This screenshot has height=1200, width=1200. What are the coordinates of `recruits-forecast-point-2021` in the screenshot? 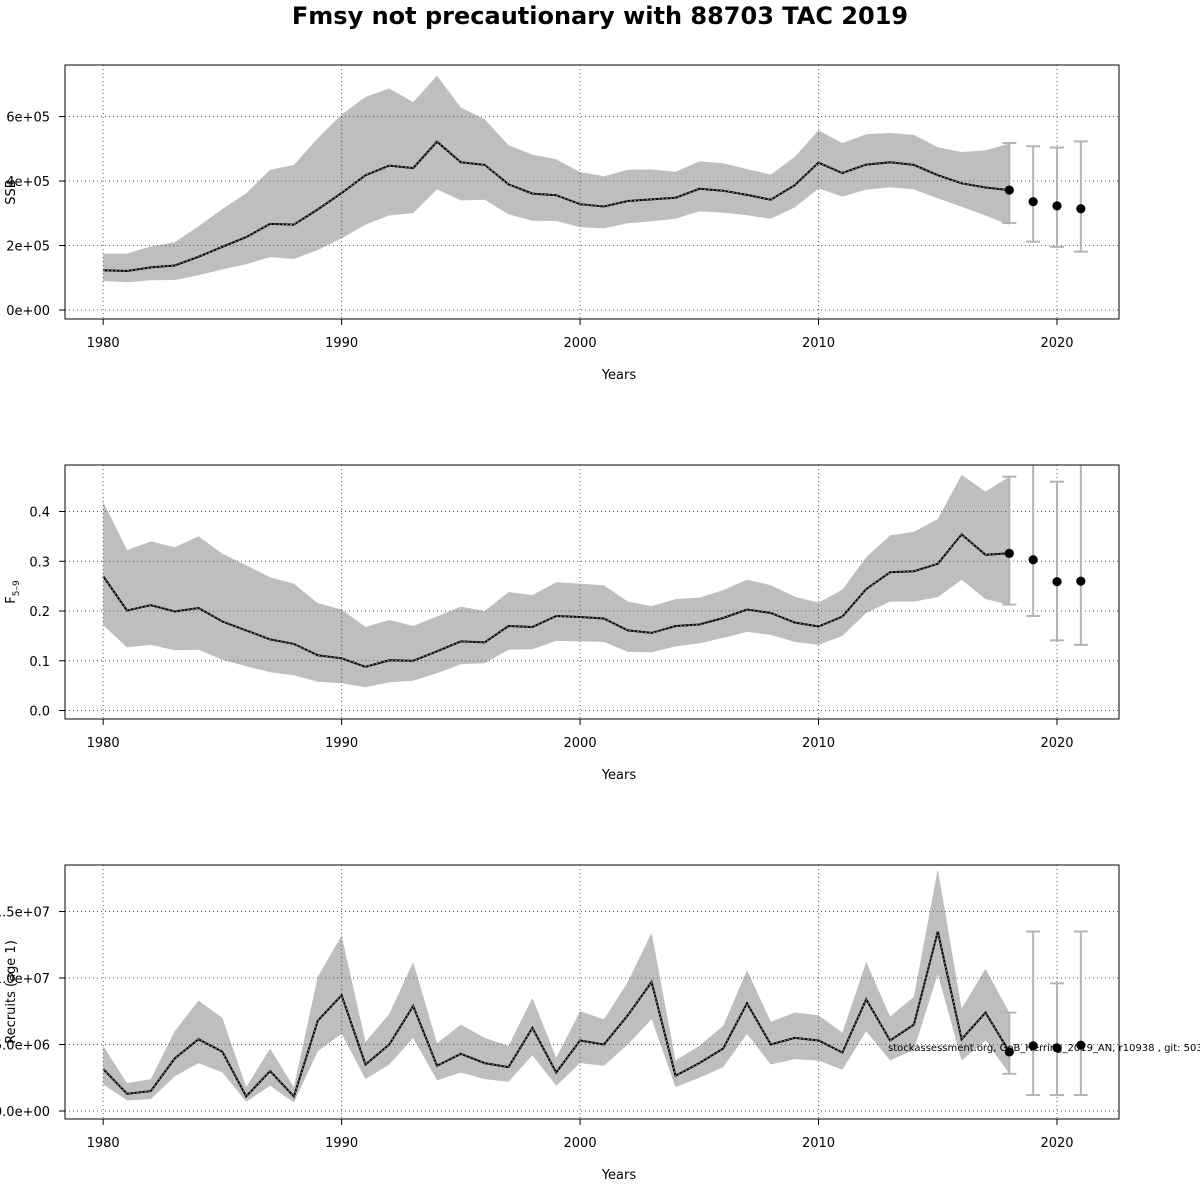 It's located at (1081, 1045).